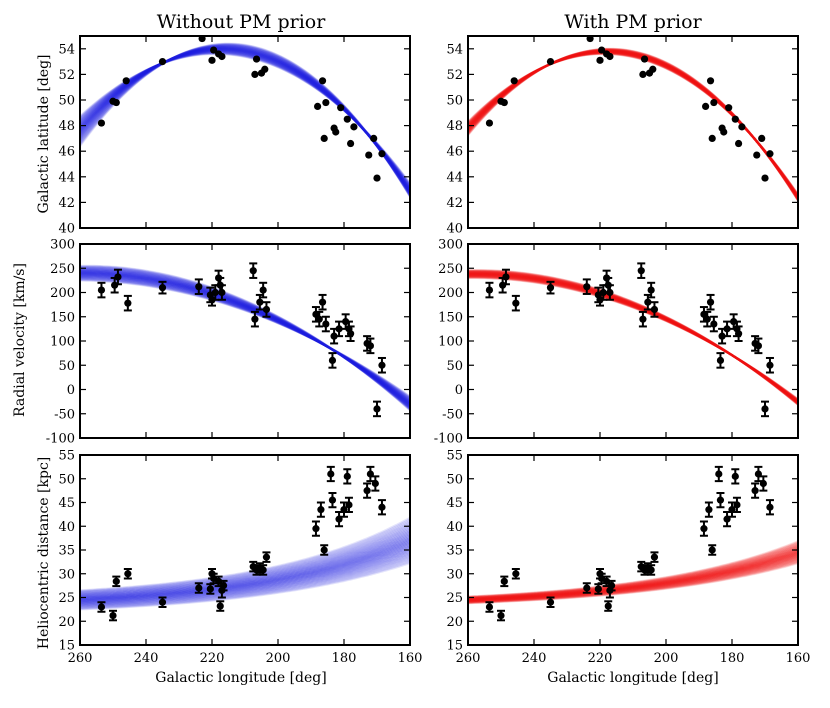 The image size is (830, 708). I want to click on y-tick-label: 250, so click(62, 269).